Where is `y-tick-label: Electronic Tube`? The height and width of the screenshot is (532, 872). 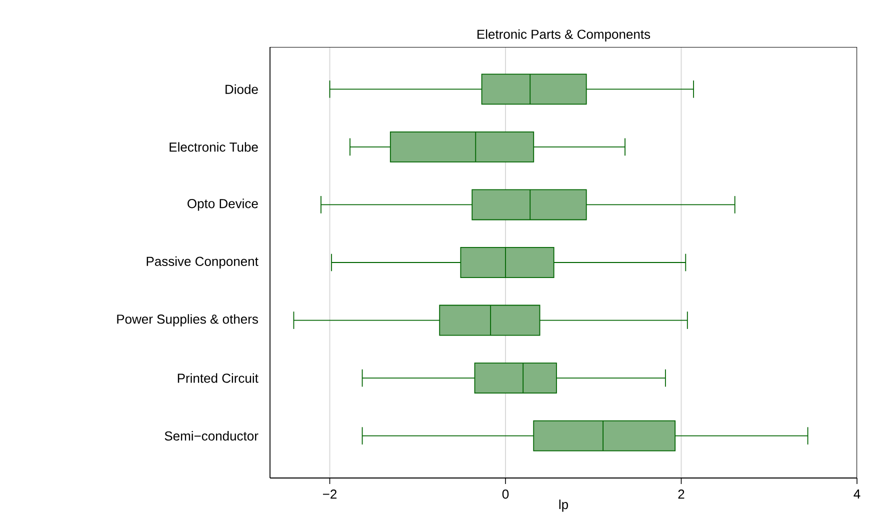 y-tick-label: Electronic Tube is located at coordinates (214, 147).